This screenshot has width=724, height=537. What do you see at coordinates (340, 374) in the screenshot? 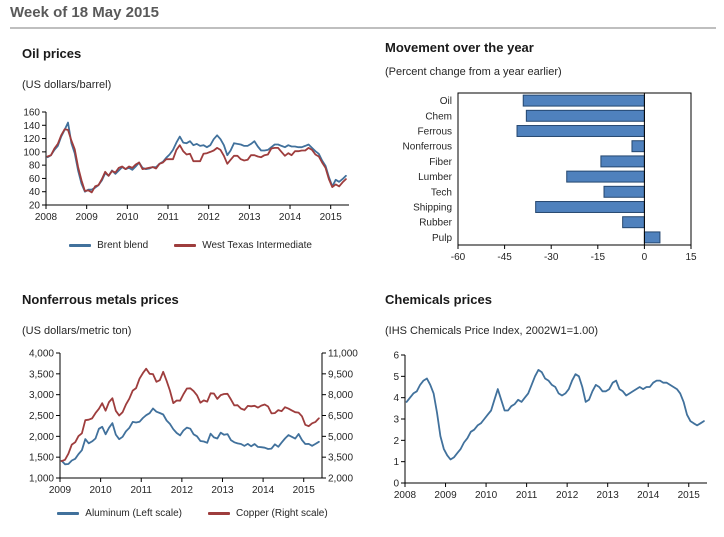
I see `svg-text: 9,500` at bounding box center [340, 374].